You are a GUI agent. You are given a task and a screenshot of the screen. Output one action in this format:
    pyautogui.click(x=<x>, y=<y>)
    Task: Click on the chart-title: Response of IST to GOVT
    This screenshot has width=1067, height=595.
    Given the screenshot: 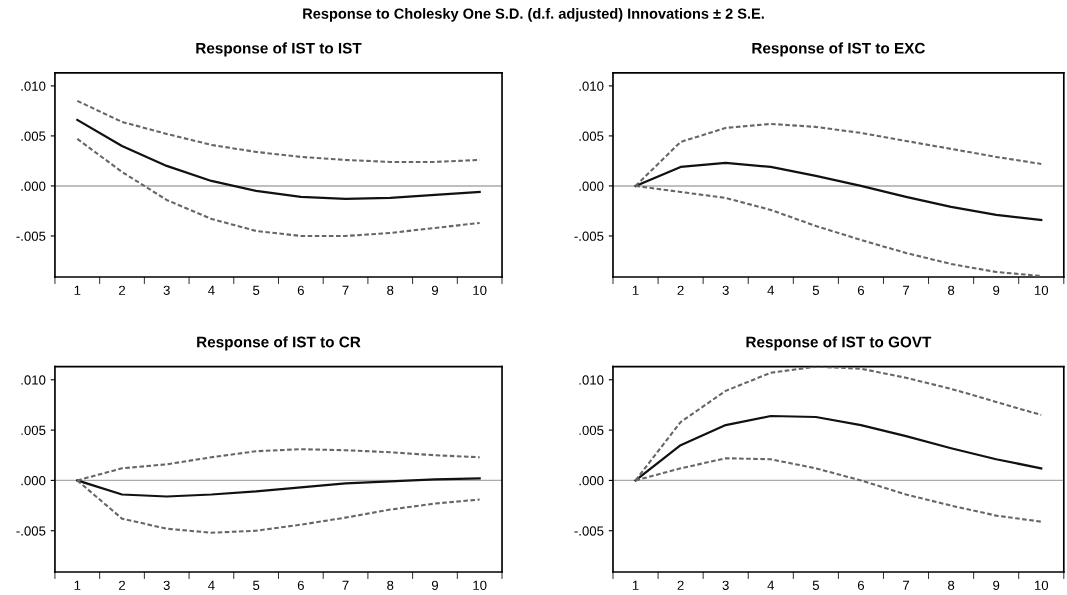 What is the action you would take?
    pyautogui.click(x=839, y=343)
    